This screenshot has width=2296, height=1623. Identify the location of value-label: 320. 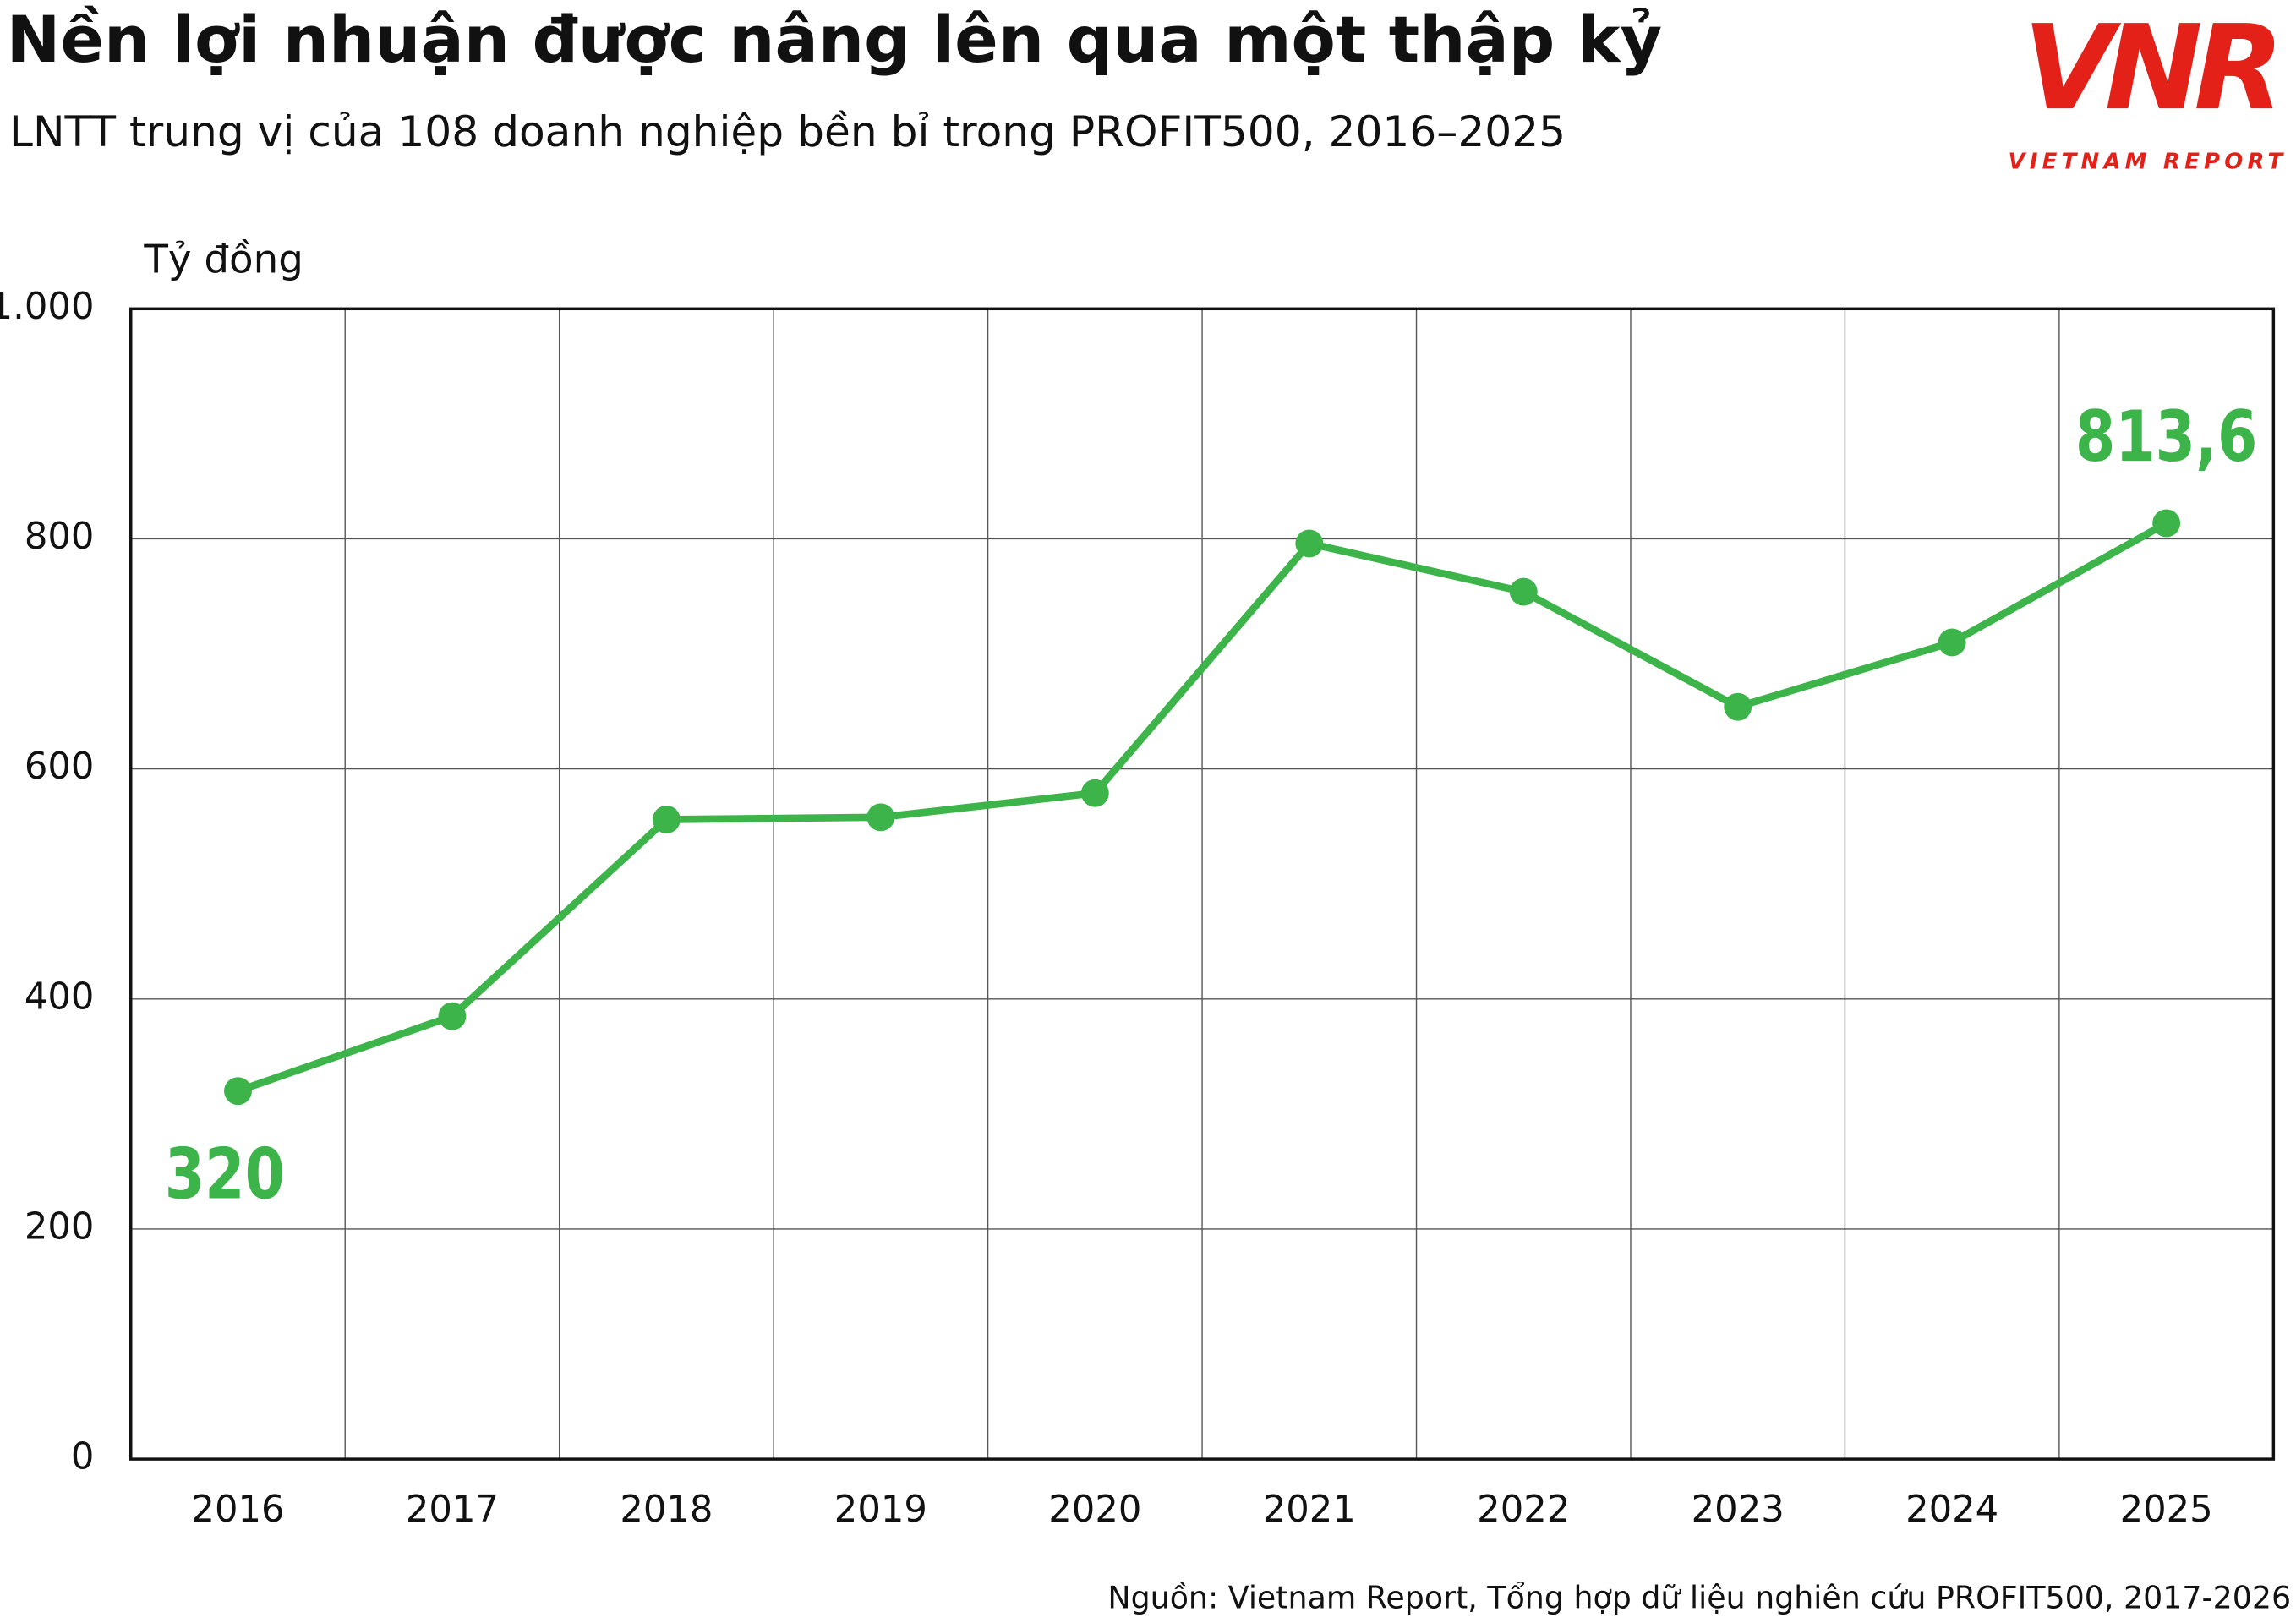
(225, 1174).